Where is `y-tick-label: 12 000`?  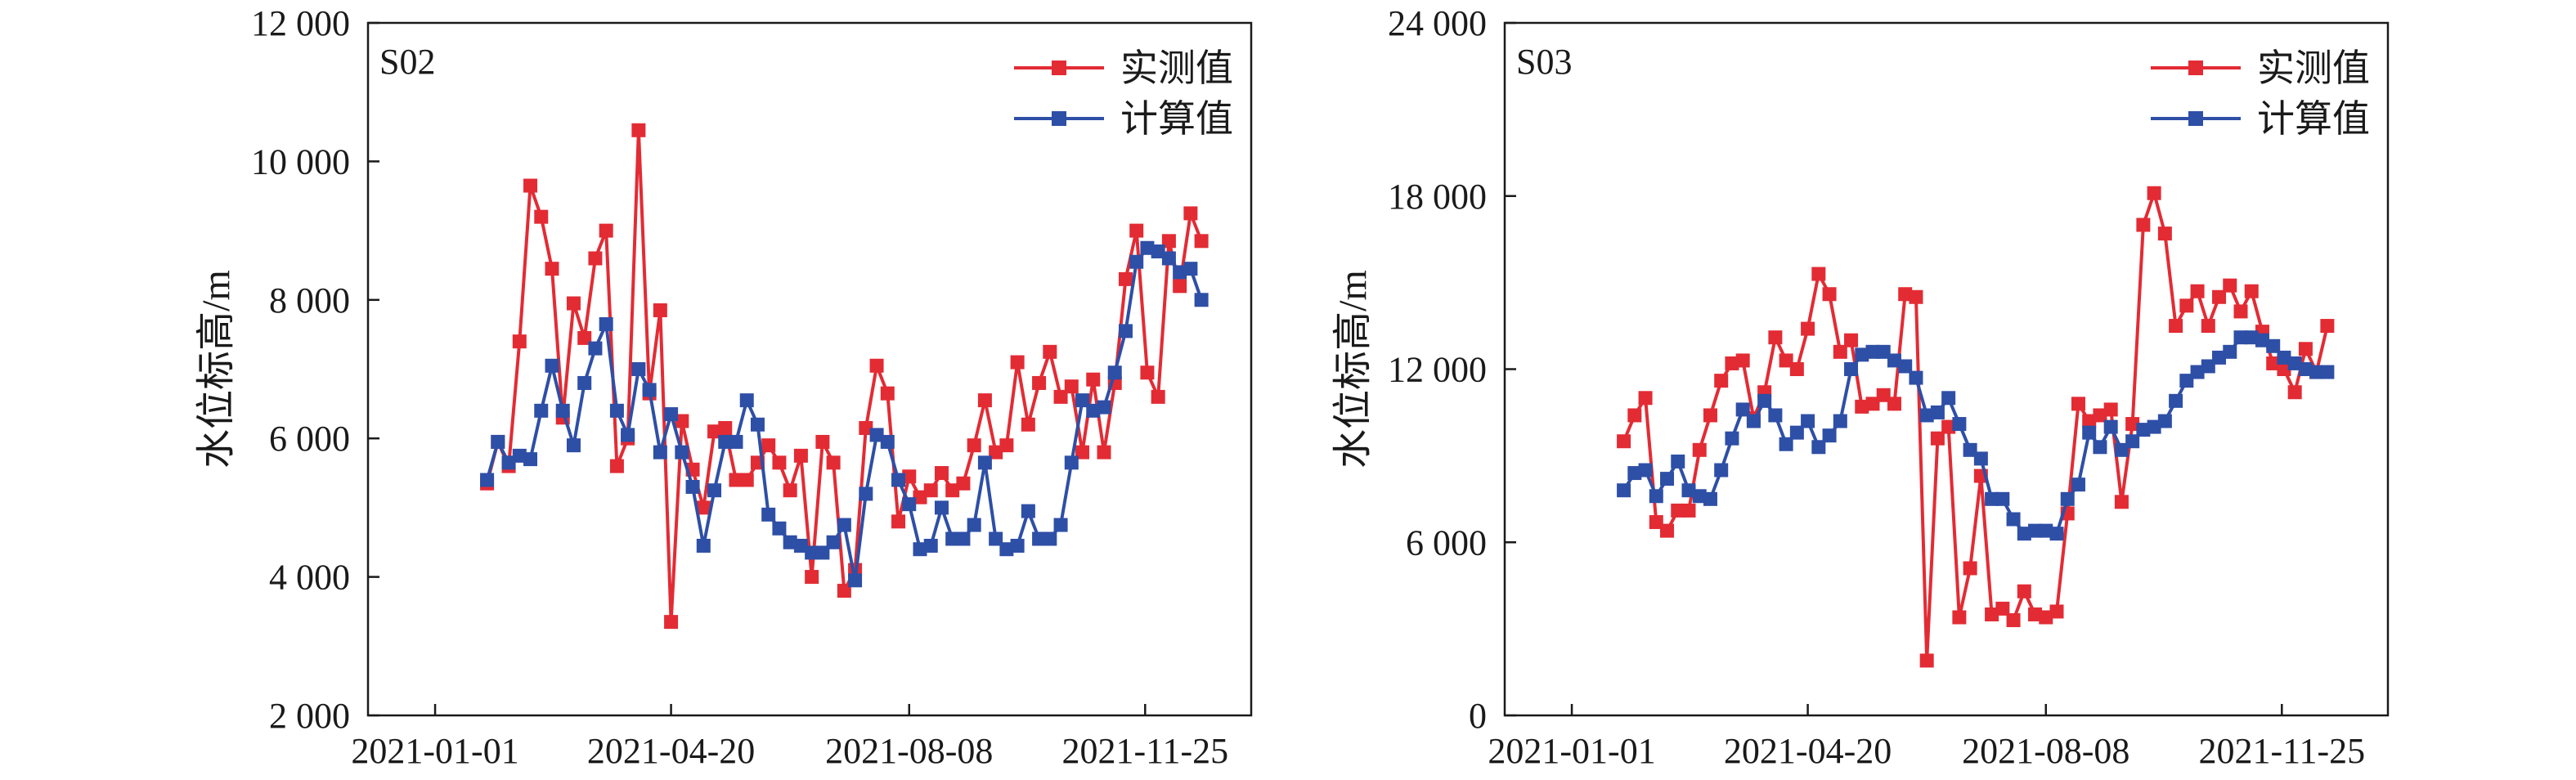 y-tick-label: 12 000 is located at coordinates (300, 23).